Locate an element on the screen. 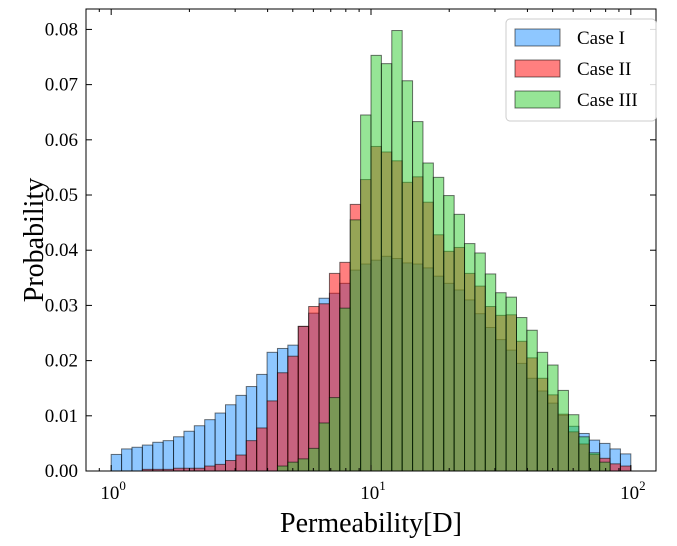  y-tick-label: 0.02 is located at coordinates (61, 361).